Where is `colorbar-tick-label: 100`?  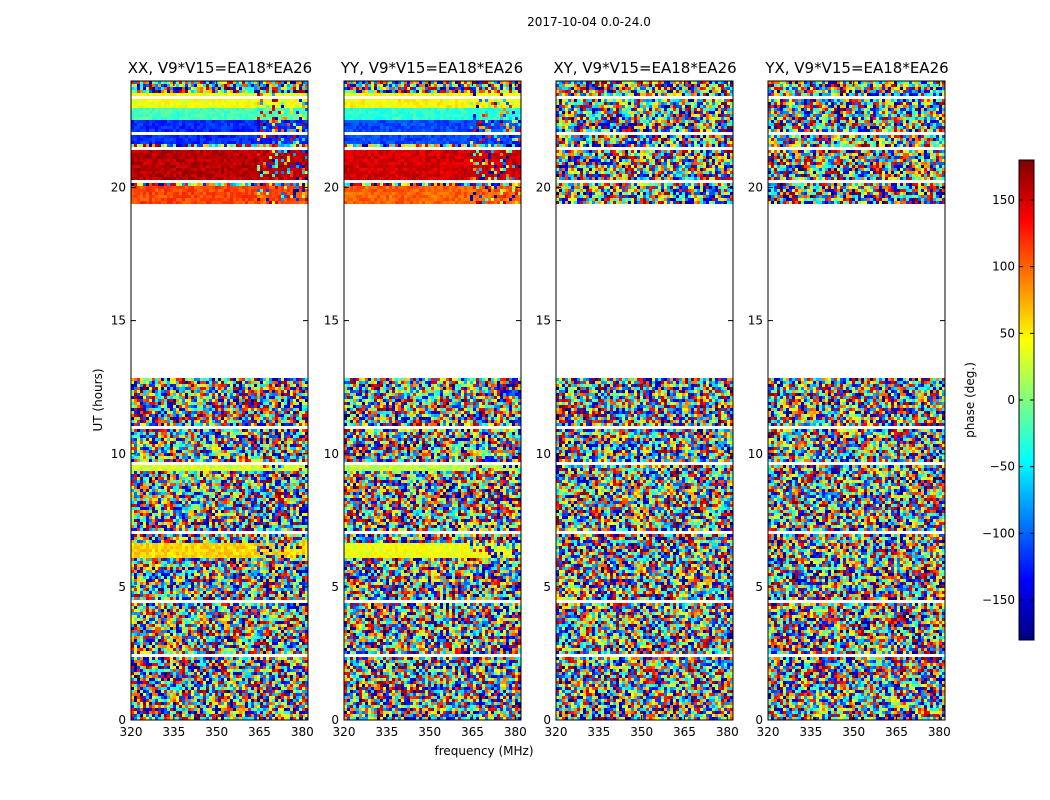
colorbar-tick-label: 100 is located at coordinates (1003, 267).